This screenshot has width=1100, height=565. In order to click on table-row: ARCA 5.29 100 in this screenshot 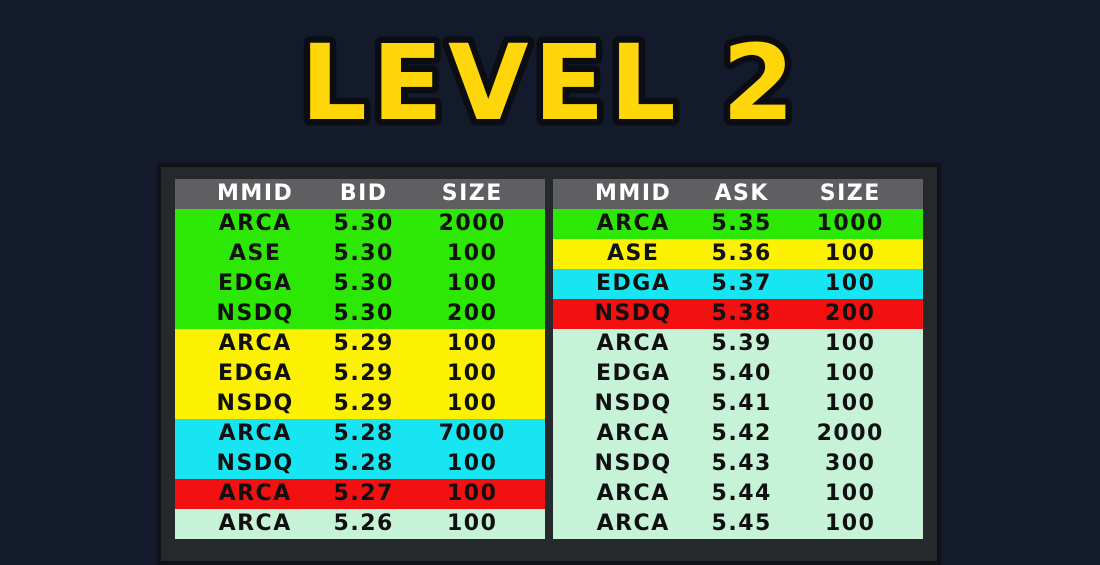, I will do `click(360, 344)`.